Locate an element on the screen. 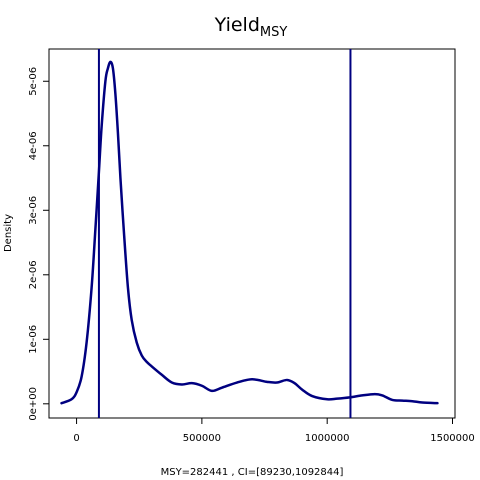  chart-title: YieldMSY is located at coordinates (251, 27).